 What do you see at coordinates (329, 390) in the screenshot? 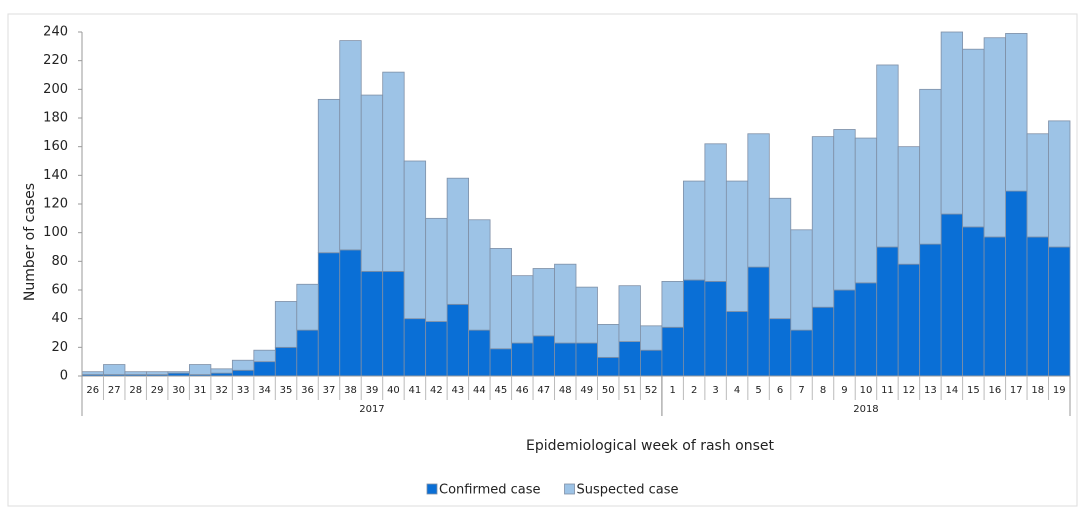
I see `x-tick-label: 37` at bounding box center [329, 390].